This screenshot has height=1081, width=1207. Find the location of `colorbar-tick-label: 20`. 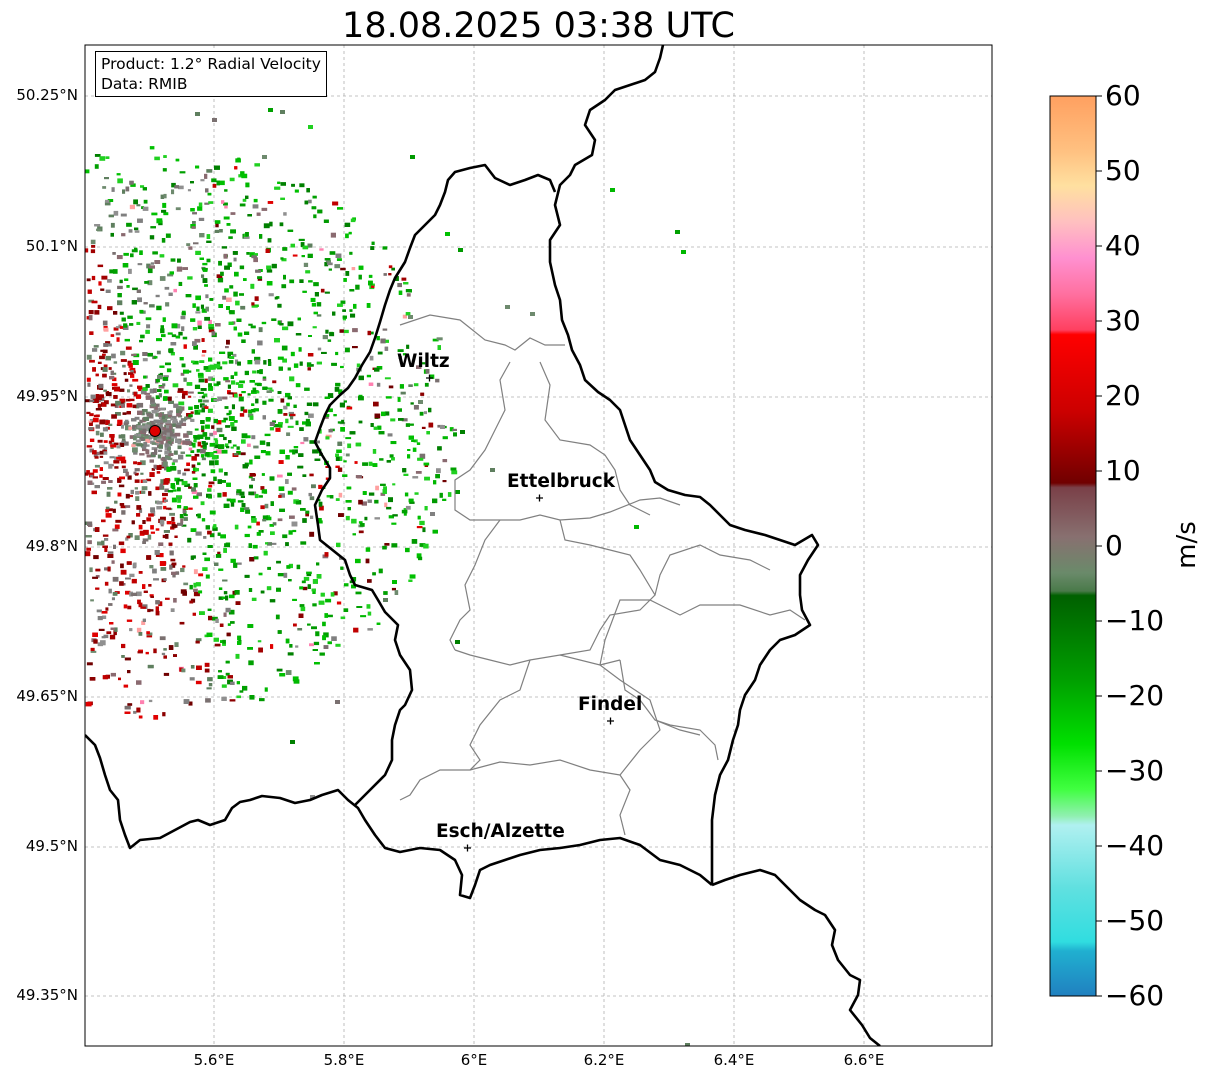

colorbar-tick-label: 20 is located at coordinates (1123, 395).